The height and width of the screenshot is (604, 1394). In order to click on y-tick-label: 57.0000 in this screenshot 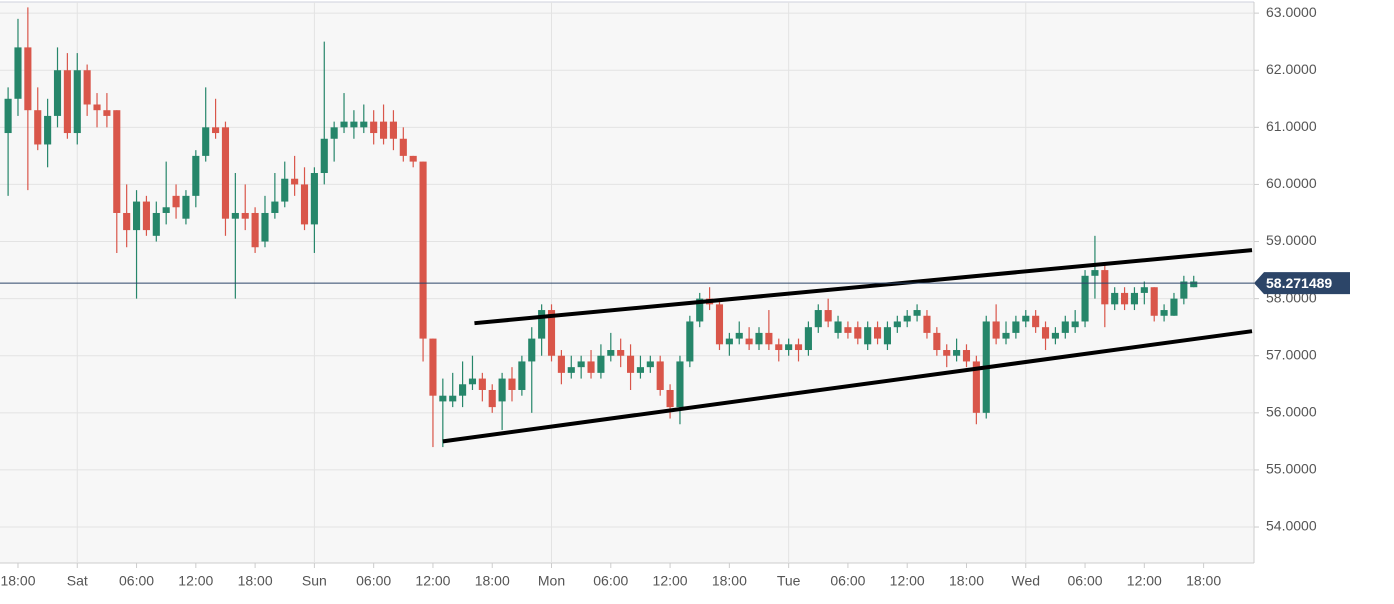, I will do `click(1291, 354)`.